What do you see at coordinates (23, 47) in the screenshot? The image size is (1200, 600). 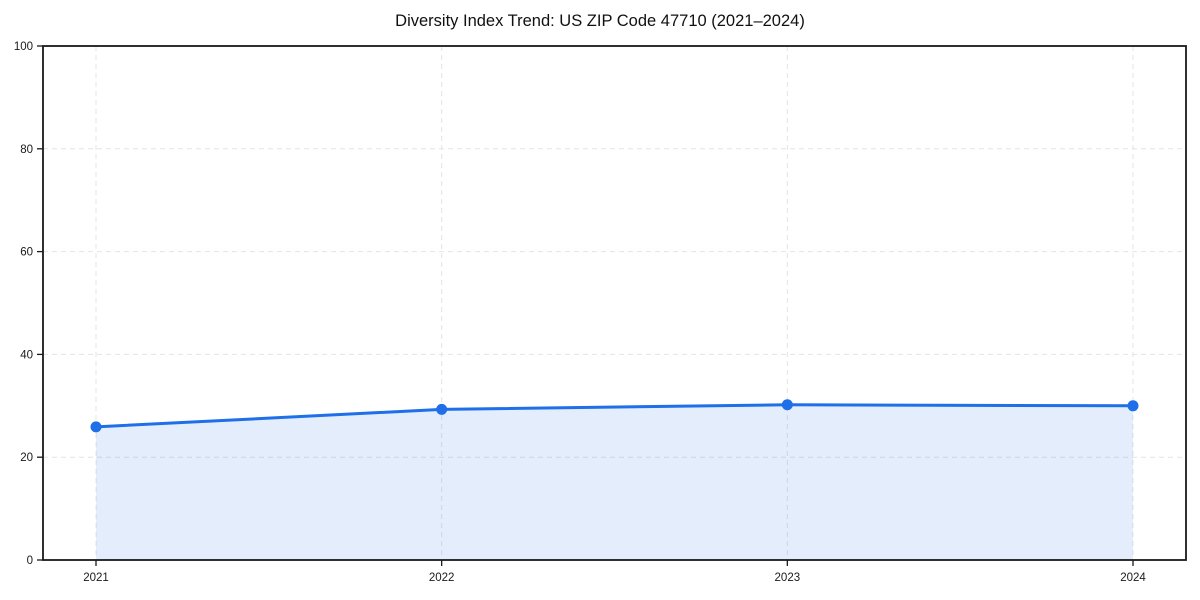 I see `y-tick-label: 100` at bounding box center [23, 47].